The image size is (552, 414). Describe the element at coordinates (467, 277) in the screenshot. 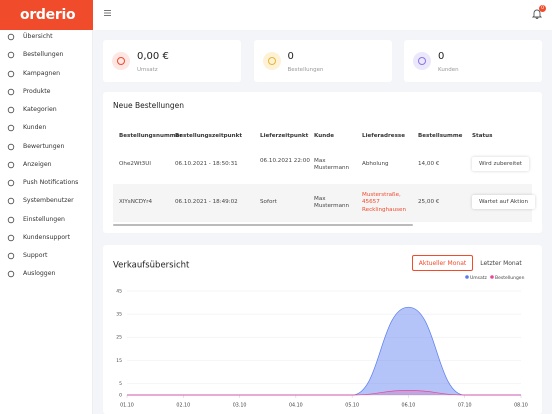

I see `legend-marker` at that location.